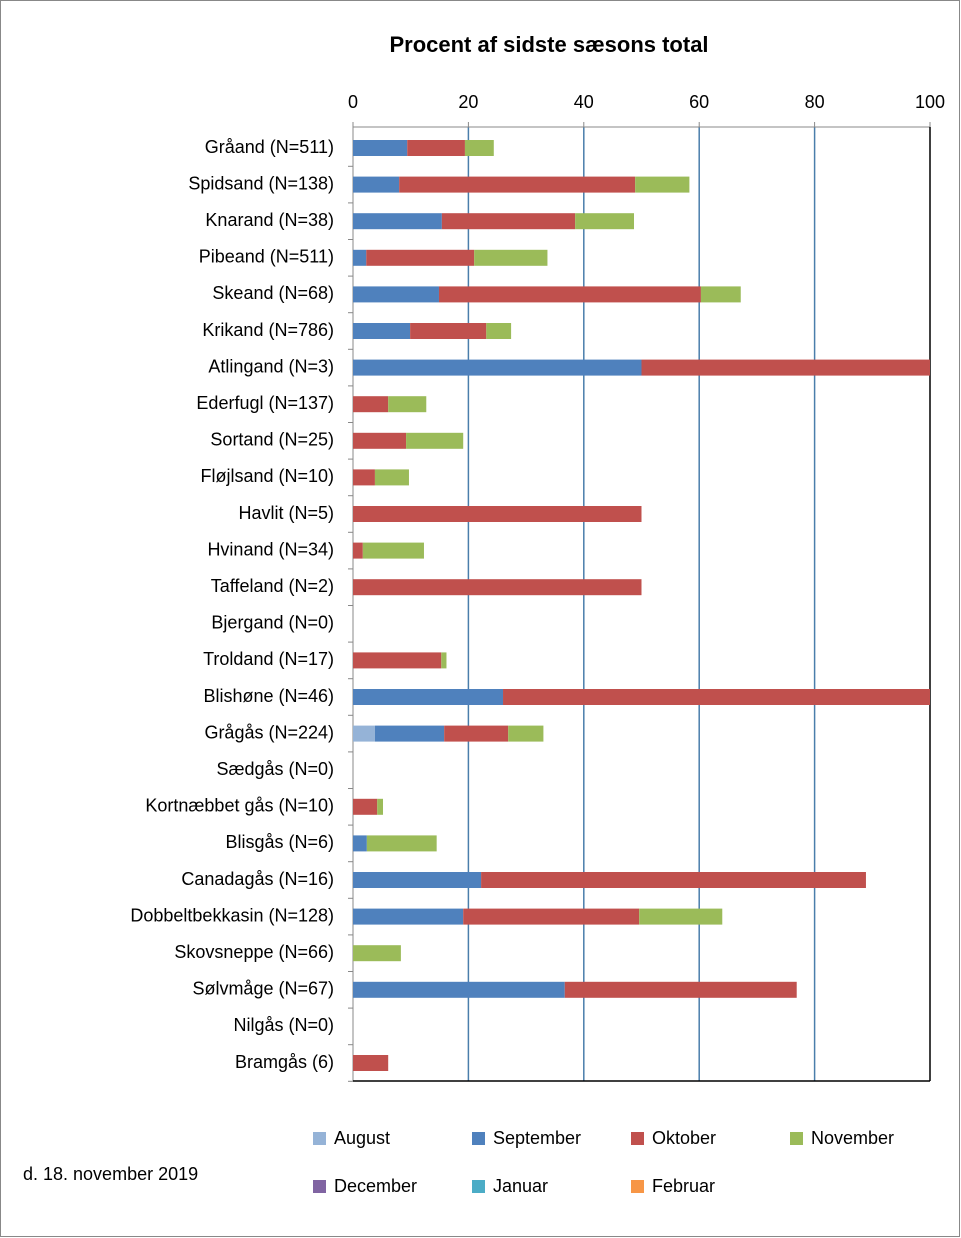 This screenshot has height=1238, width=961. I want to click on y-tick-label: Bjergand (N=0), so click(272, 623).